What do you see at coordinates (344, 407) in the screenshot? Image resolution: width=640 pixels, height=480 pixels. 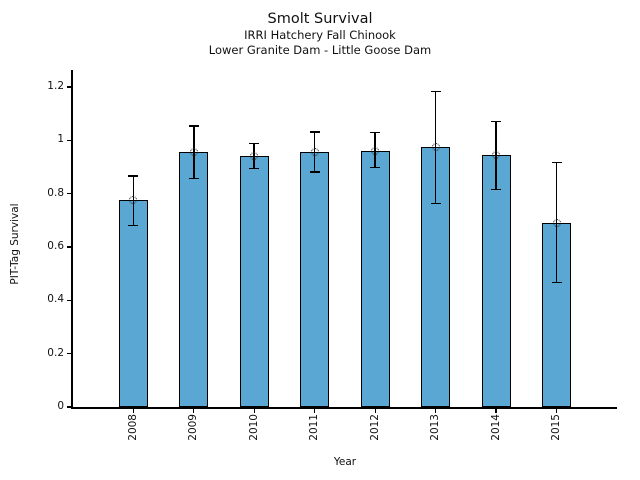 I see `x-axis-spine` at bounding box center [344, 407].